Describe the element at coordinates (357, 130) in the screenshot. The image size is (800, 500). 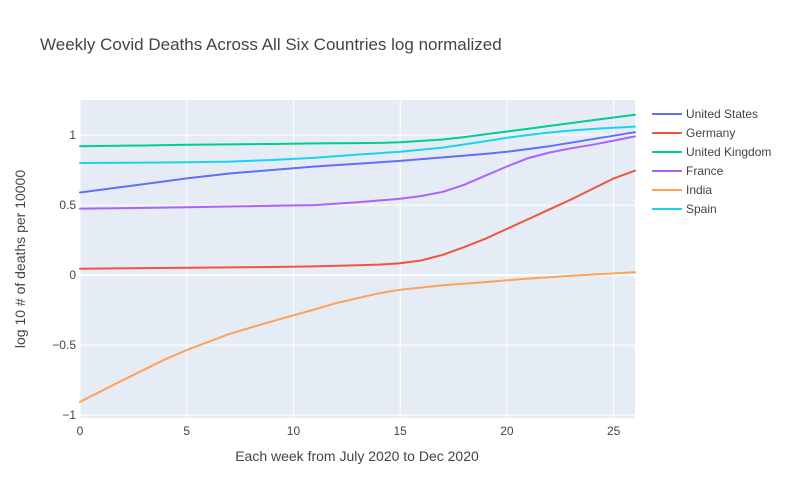
I see `series-line-united-kingdom` at that location.